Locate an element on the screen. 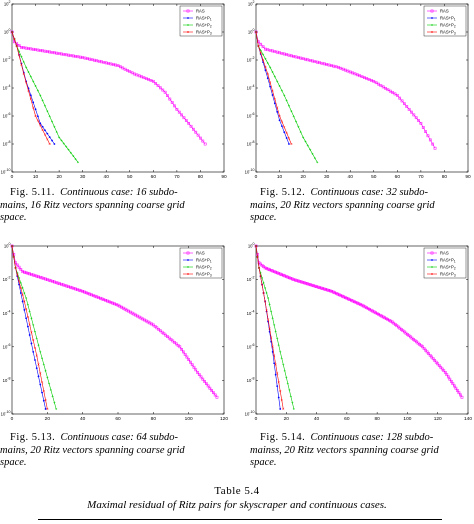 The width and height of the screenshot is (474, 524). y-tick-label: 10⁰ is located at coordinates (251, 31).